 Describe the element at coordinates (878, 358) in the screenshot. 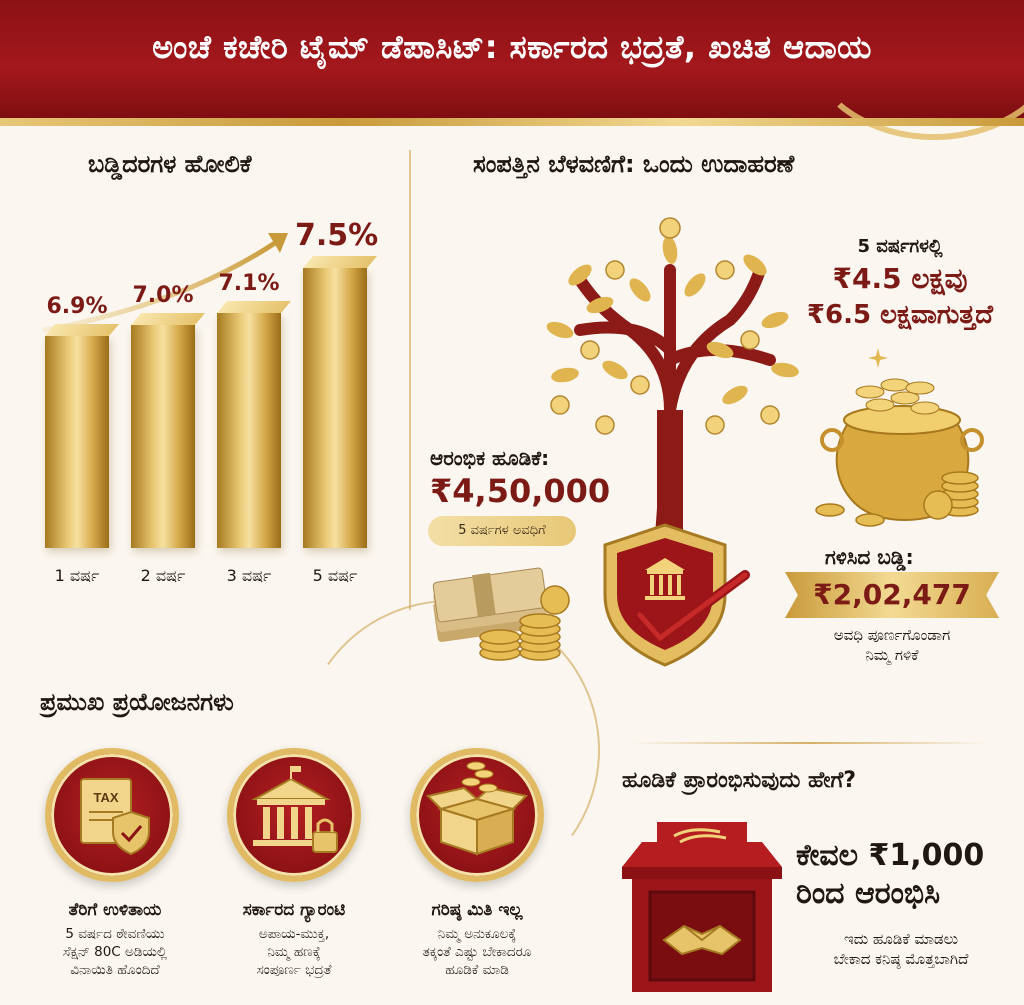

I see `sparkle-icon` at that location.